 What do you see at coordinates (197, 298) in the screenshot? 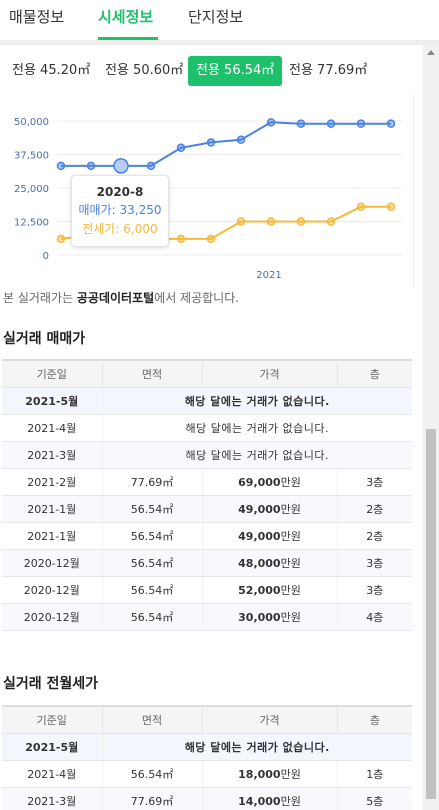
I see `source-suffix: 에서 제공합니다.` at bounding box center [197, 298].